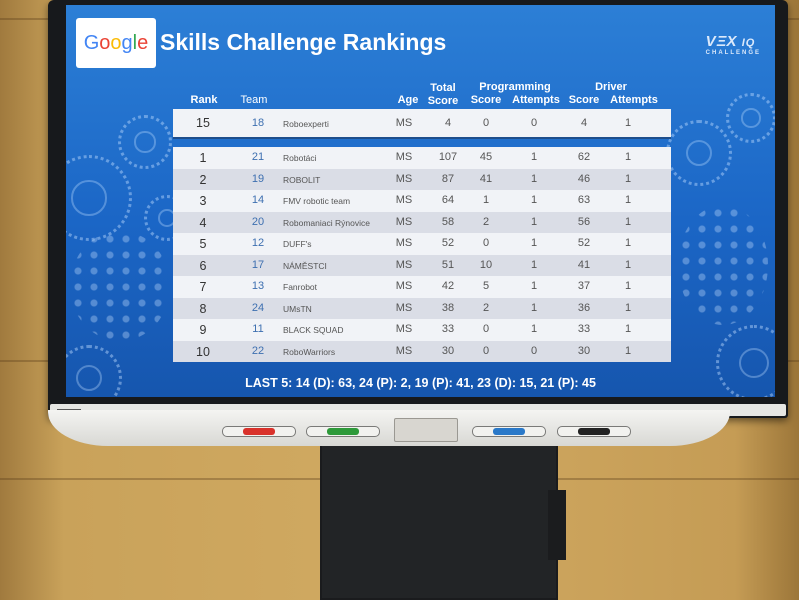 The height and width of the screenshot is (600, 799). Describe the element at coordinates (258, 200) in the screenshot. I see `team-number-cell: 14` at that location.